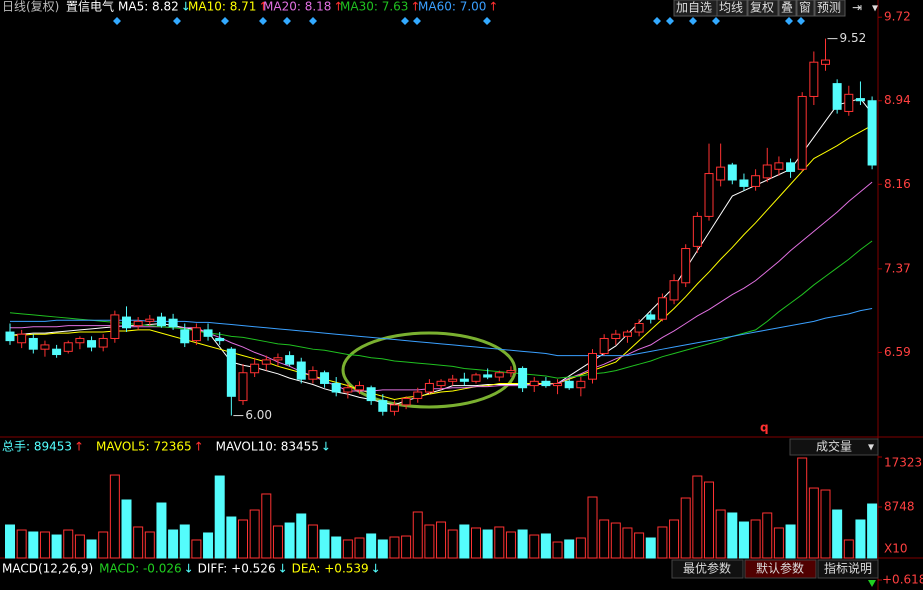 Image resolution: width=923 pixels, height=590 pixels. Describe the element at coordinates (148, 7) in the screenshot. I see `ma-legend: MA5: 8.82` at that location.